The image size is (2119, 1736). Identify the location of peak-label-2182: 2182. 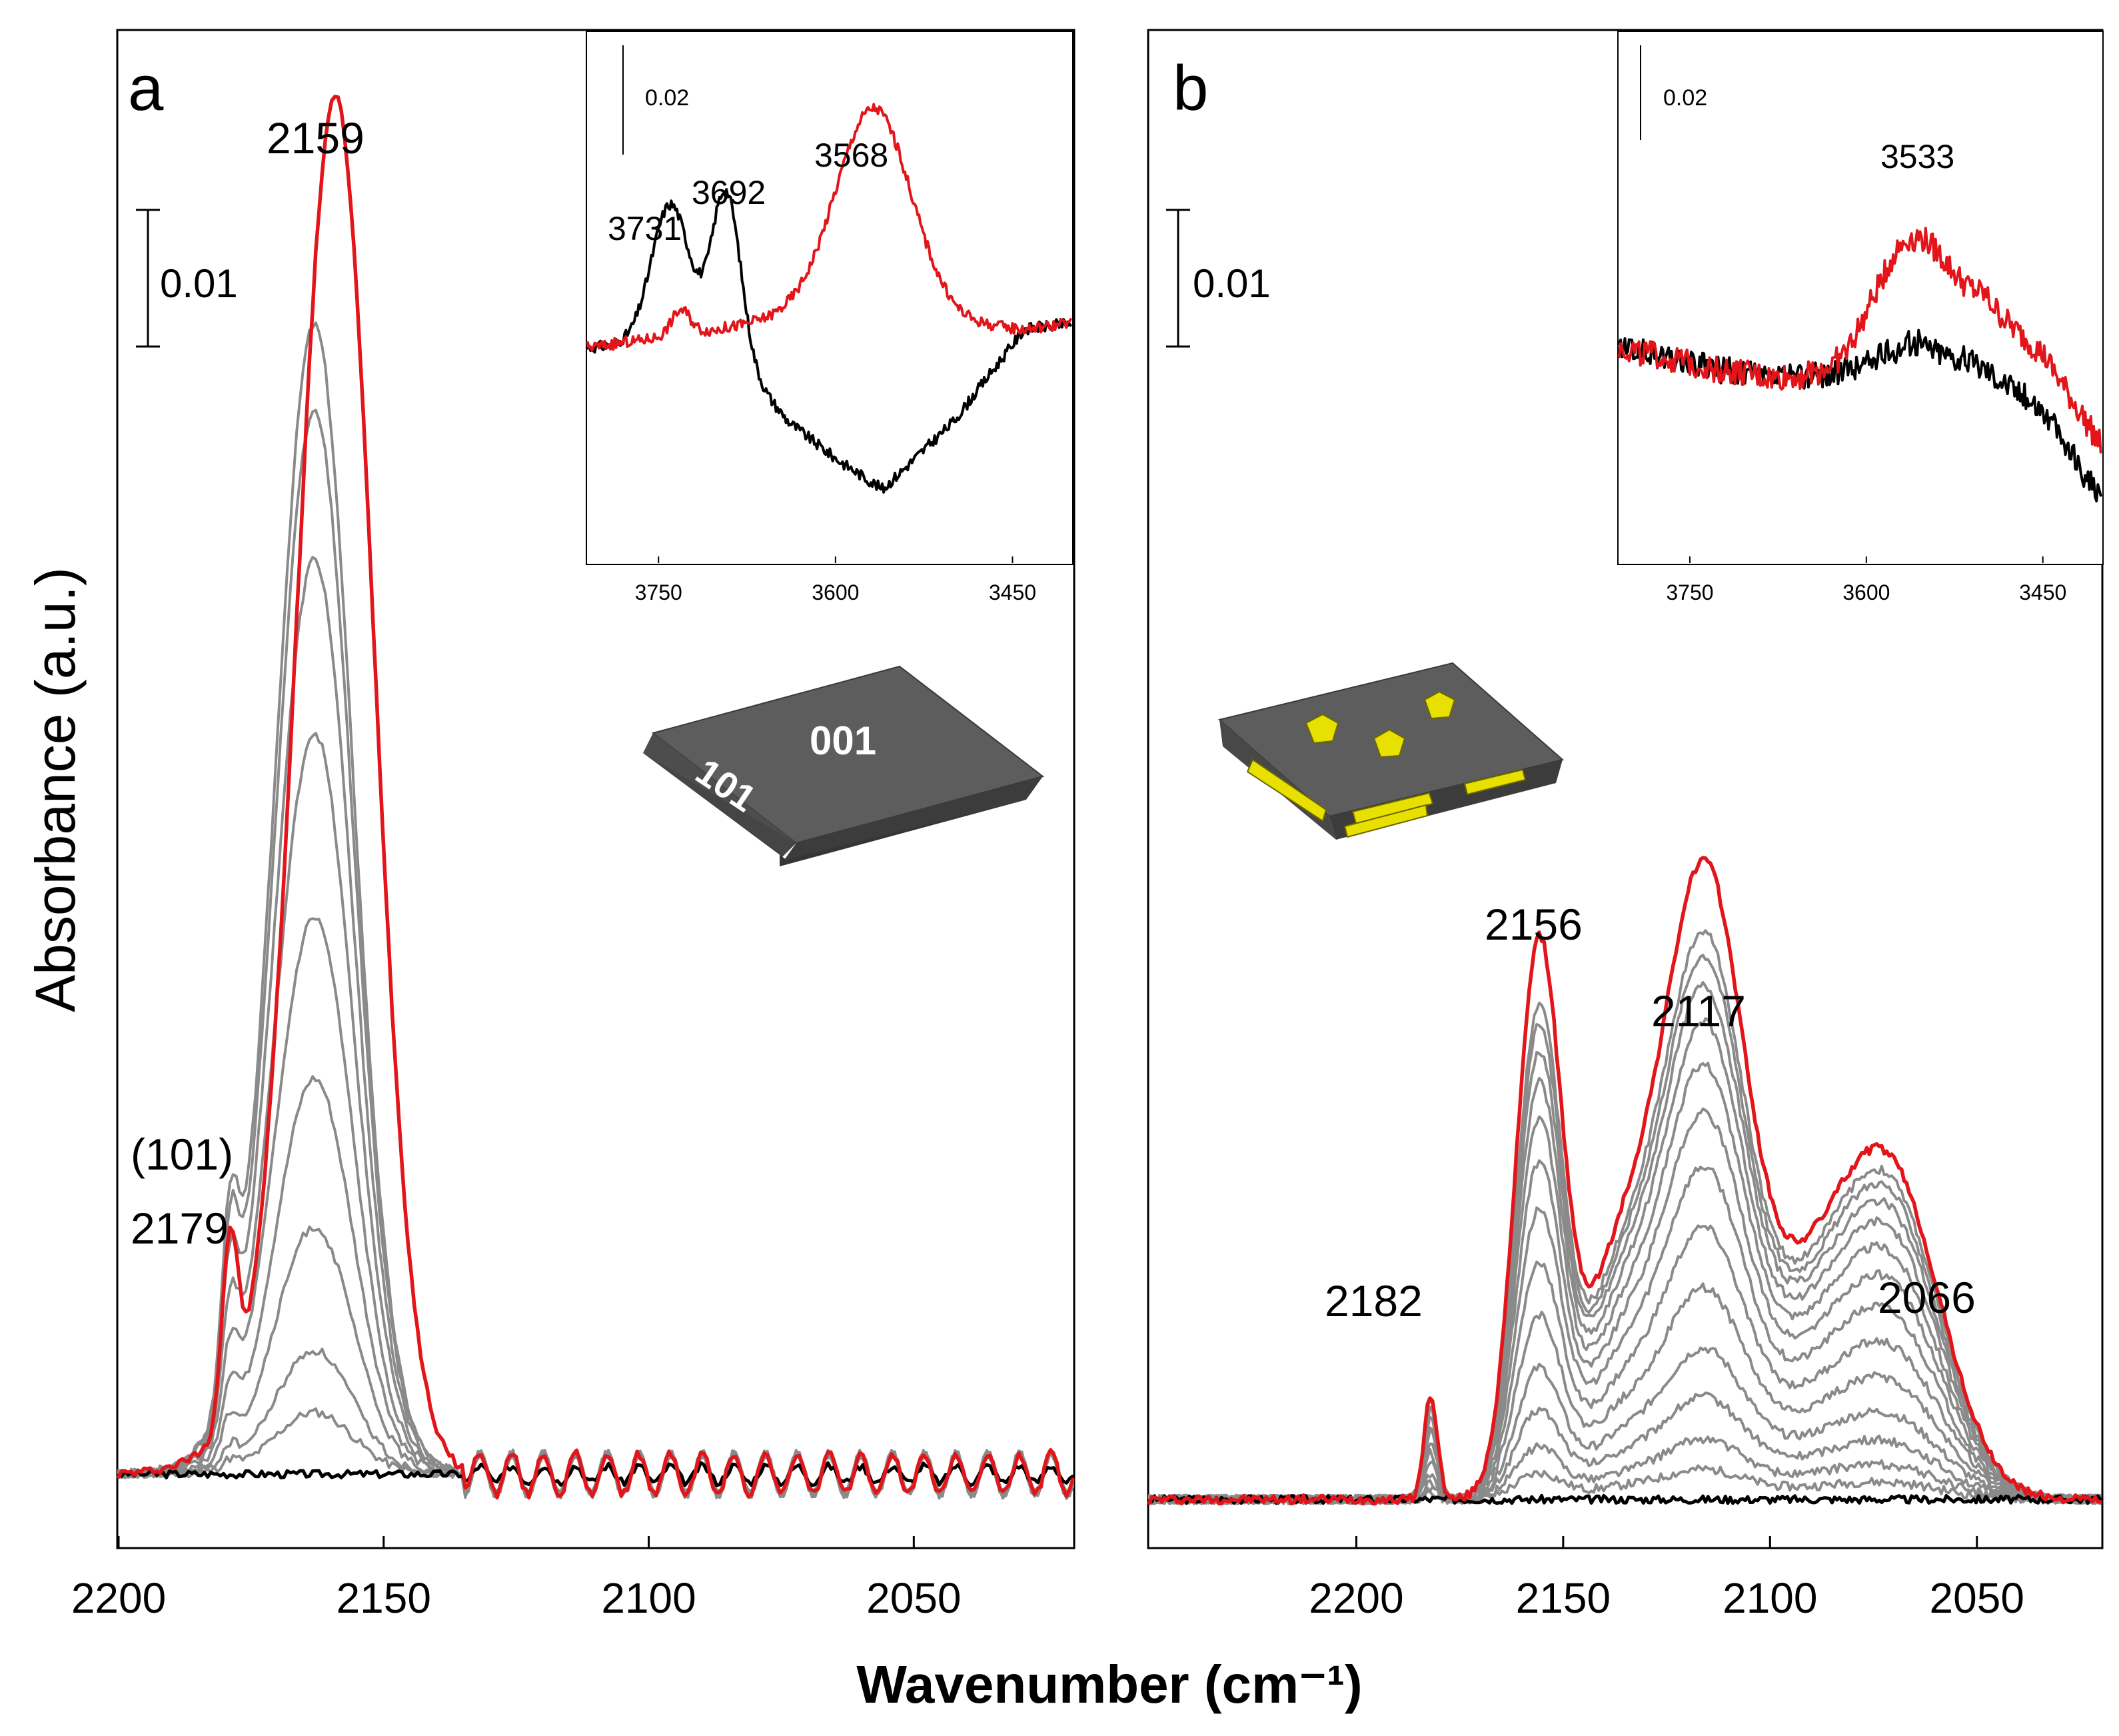
(1374, 1300).